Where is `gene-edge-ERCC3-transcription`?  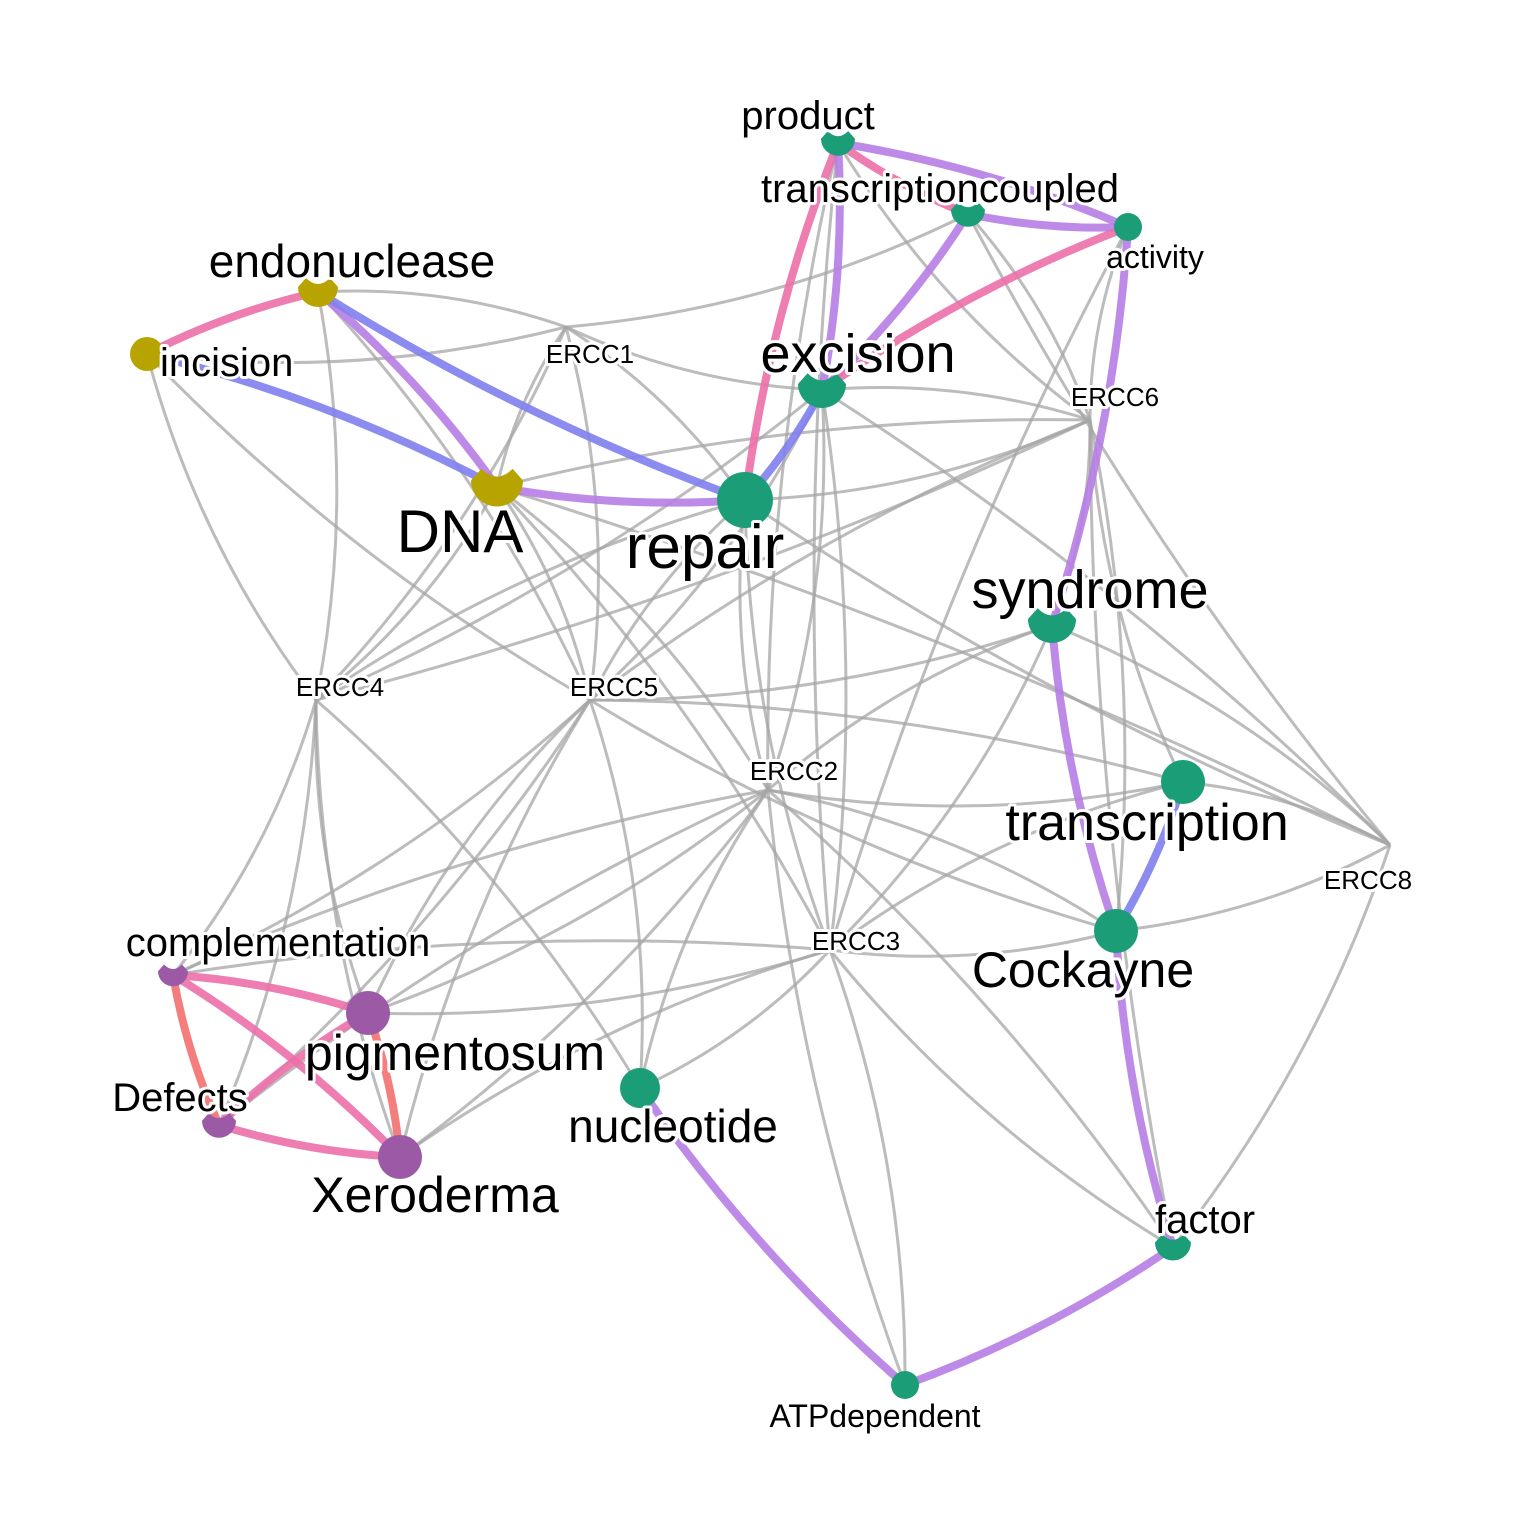 gene-edge-ERCC3-transcription is located at coordinates (1006, 866).